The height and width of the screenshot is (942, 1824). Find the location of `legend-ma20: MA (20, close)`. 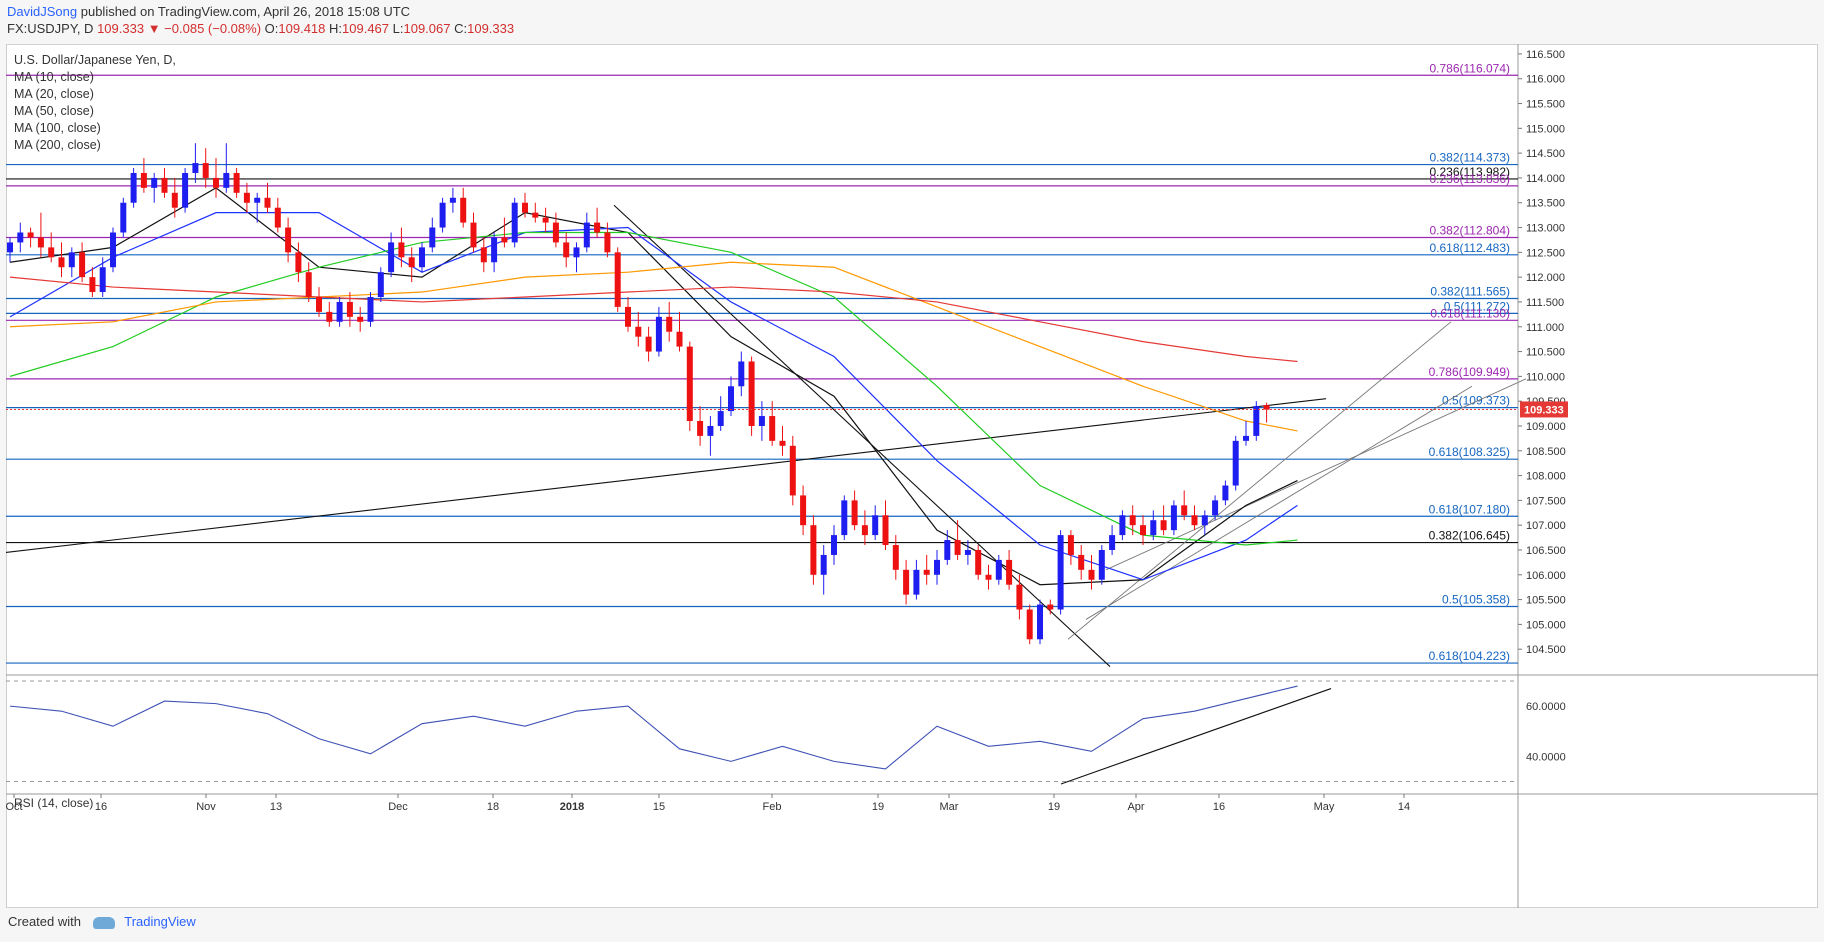

legend-ma20: MA (20, close) is located at coordinates (54, 94).